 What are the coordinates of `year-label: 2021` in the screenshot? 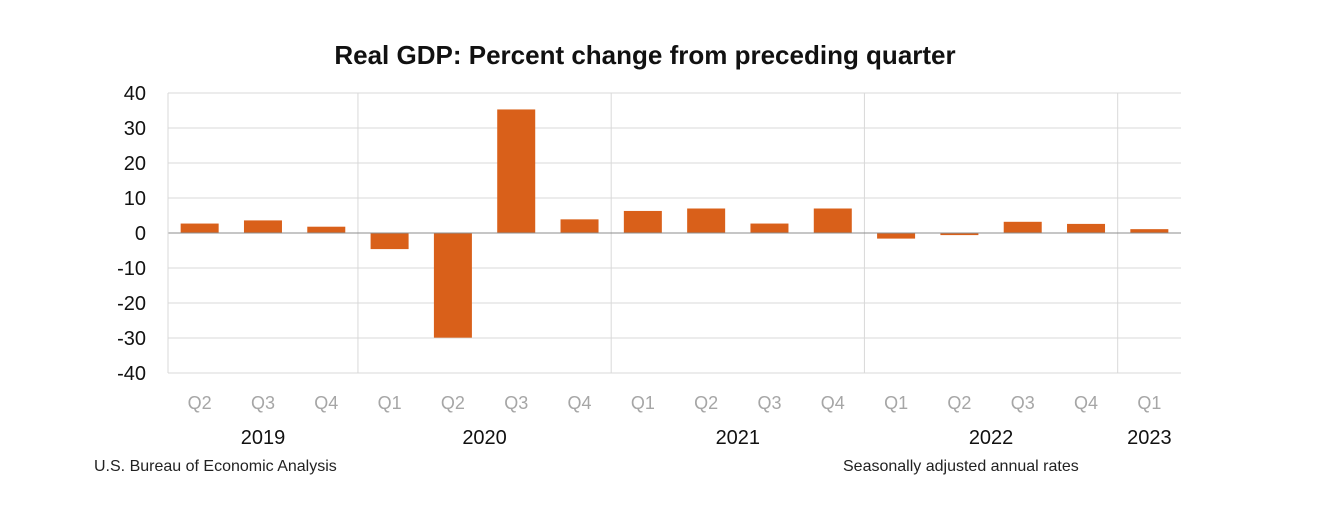 It's located at (738, 438).